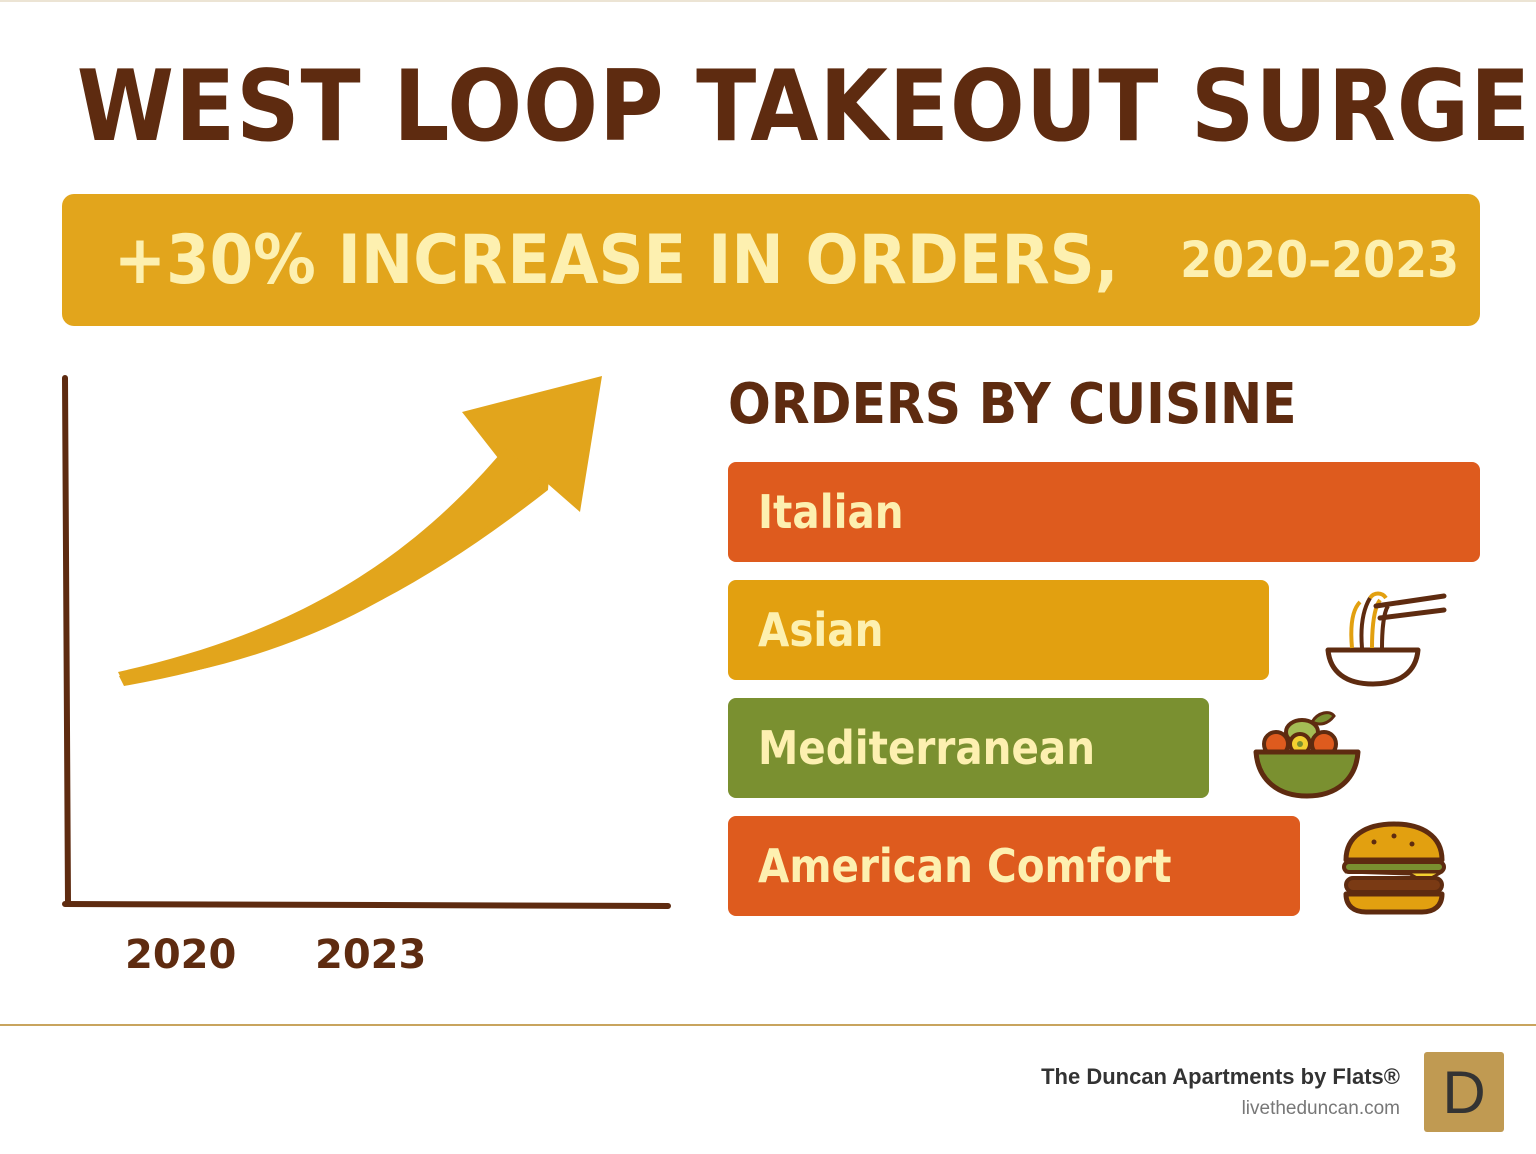  Describe the element at coordinates (370, 955) in the screenshot. I see `x-tick-2023: 2023` at that location.